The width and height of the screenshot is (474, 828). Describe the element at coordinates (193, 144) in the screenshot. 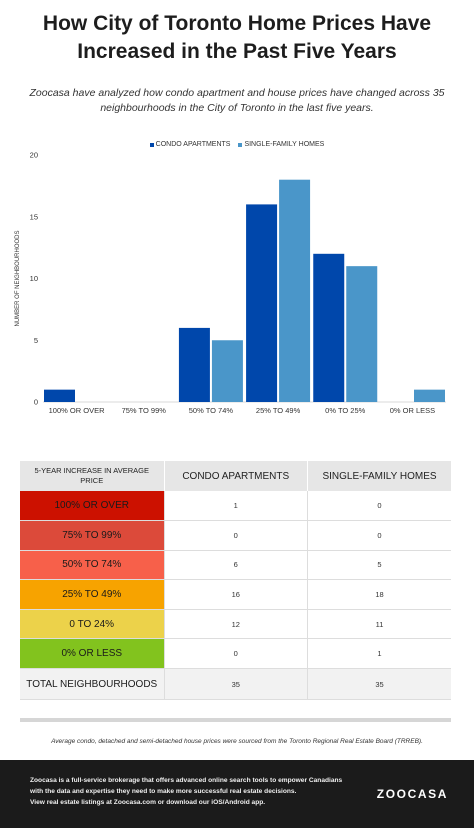

I see `legend-label-condo: CONDO APARTMENTS` at that location.